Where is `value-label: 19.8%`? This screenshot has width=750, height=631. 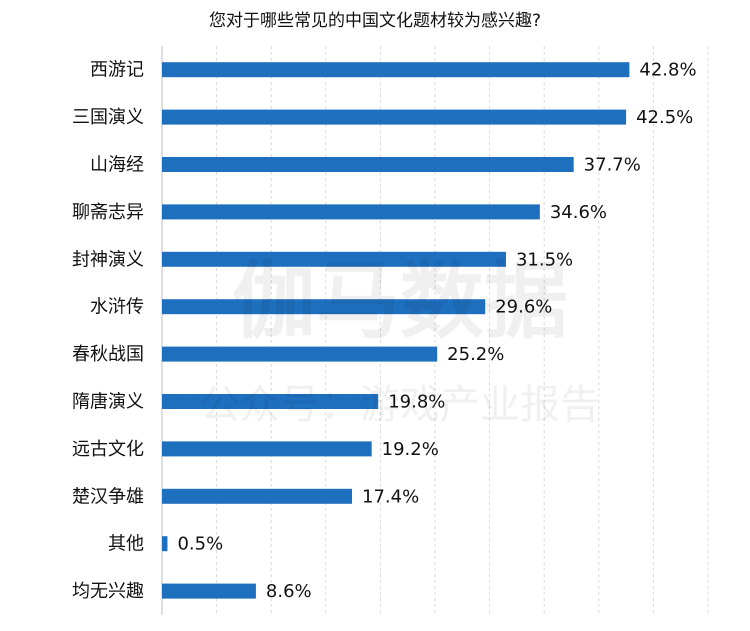 value-label: 19.8% is located at coordinates (416, 402).